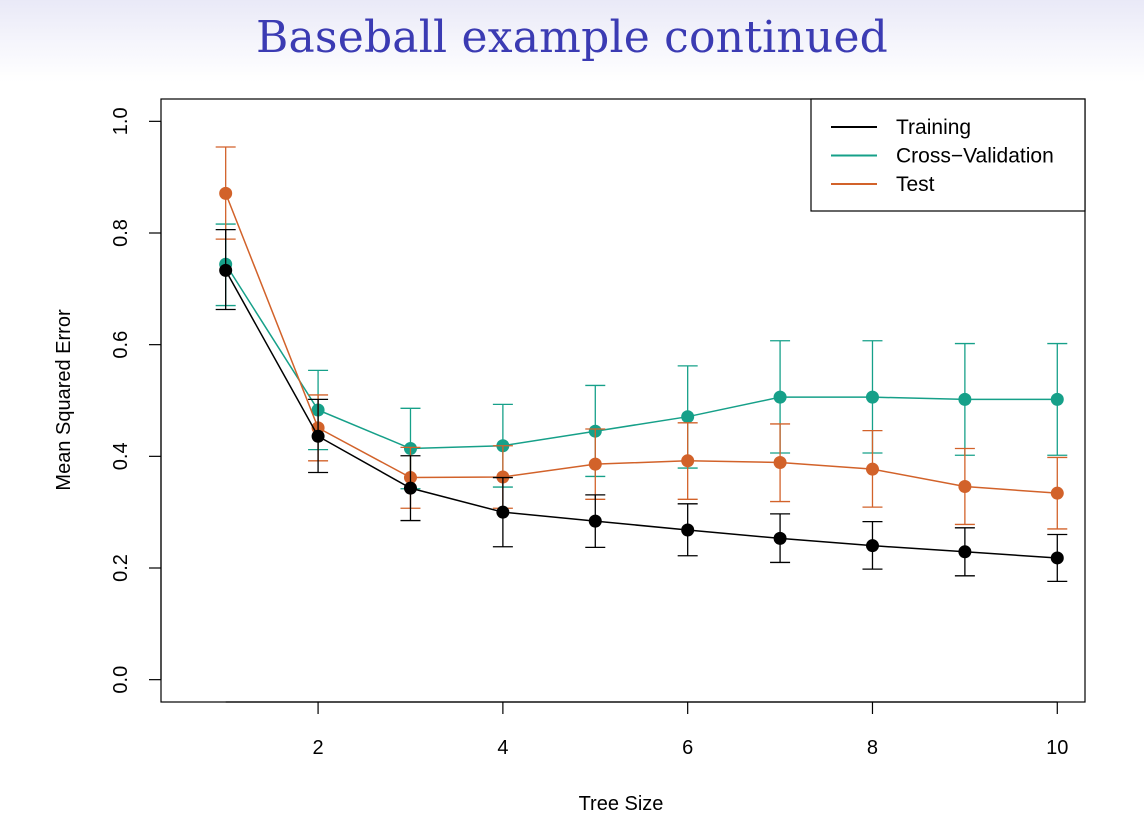 The height and width of the screenshot is (840, 1144). Describe the element at coordinates (121, 456) in the screenshot. I see `y-tick-label: 0.4` at that location.